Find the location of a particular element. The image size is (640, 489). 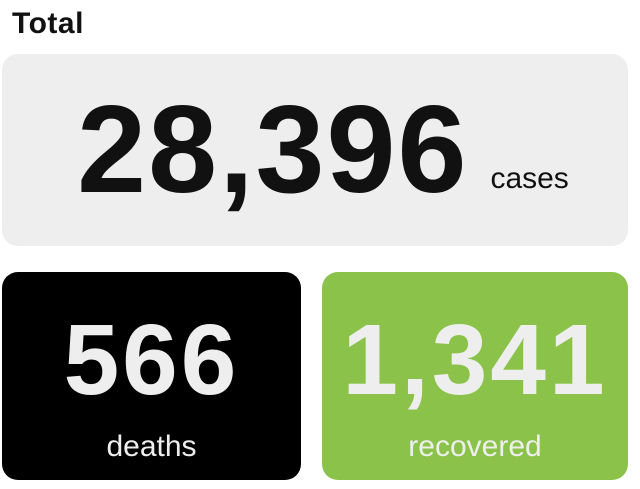

total-cases-unit: cases is located at coordinates (529, 178).